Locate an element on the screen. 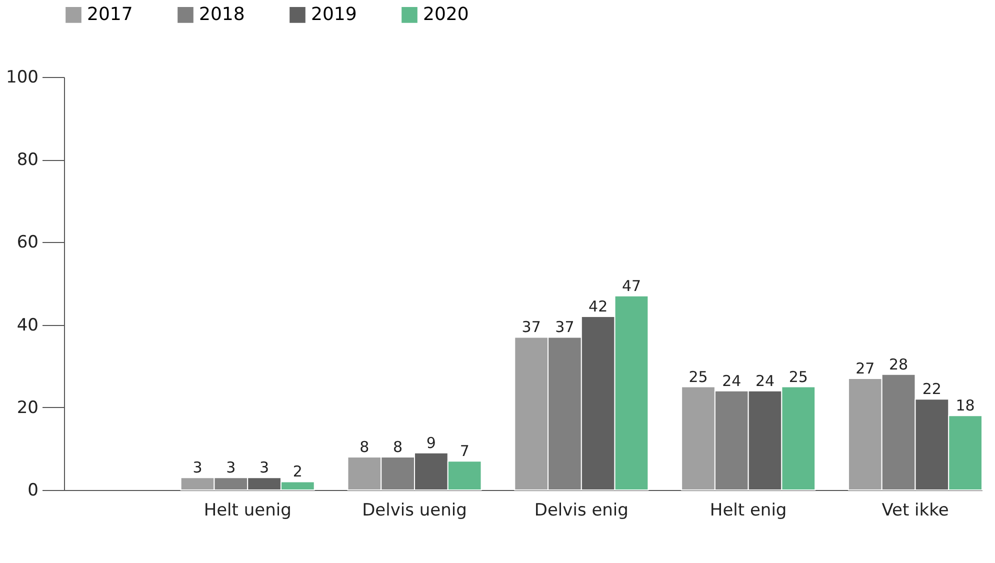 The width and height of the screenshot is (995, 563). legend-label: 2019 is located at coordinates (334, 14).